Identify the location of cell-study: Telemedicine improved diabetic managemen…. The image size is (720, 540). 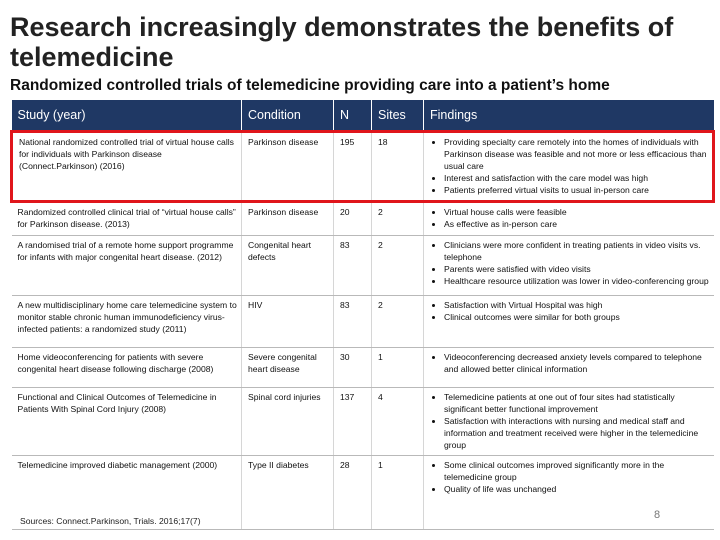
(126, 492).